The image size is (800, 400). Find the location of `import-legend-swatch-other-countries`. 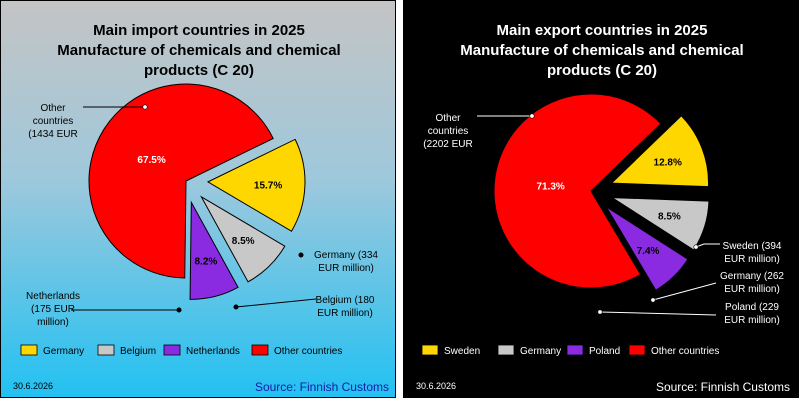

import-legend-swatch-other-countries is located at coordinates (260, 350).